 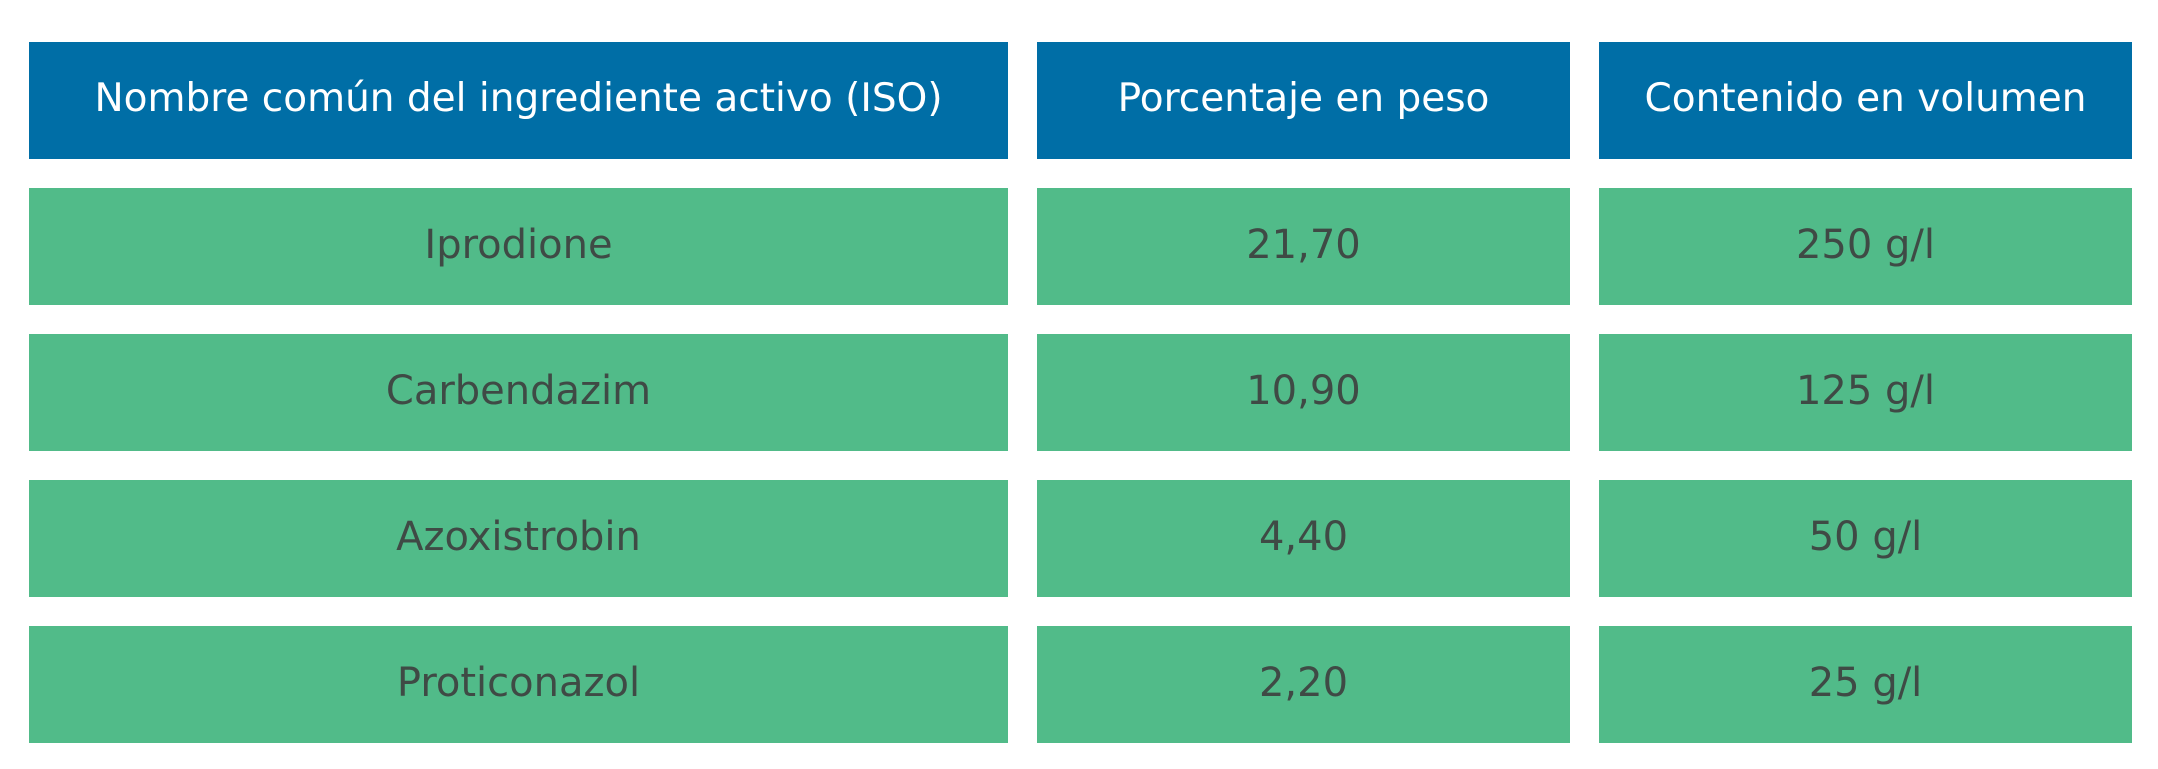 I want to click on header-weight-percentage: Porcentaje en peso, so click(x=1303, y=100).